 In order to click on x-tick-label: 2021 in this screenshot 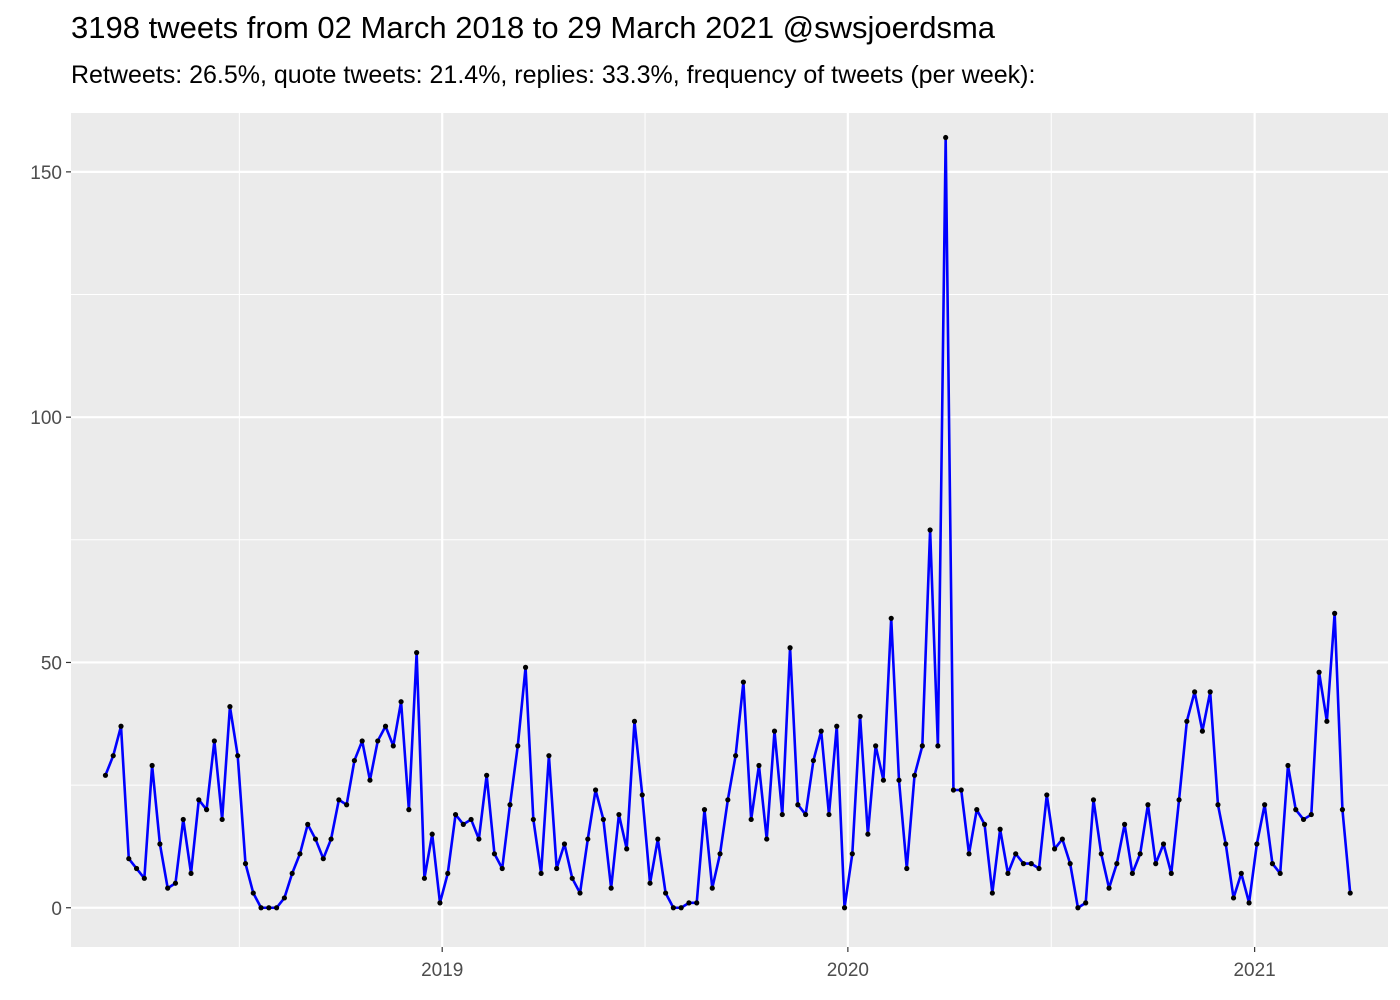, I will do `click(1254, 970)`.